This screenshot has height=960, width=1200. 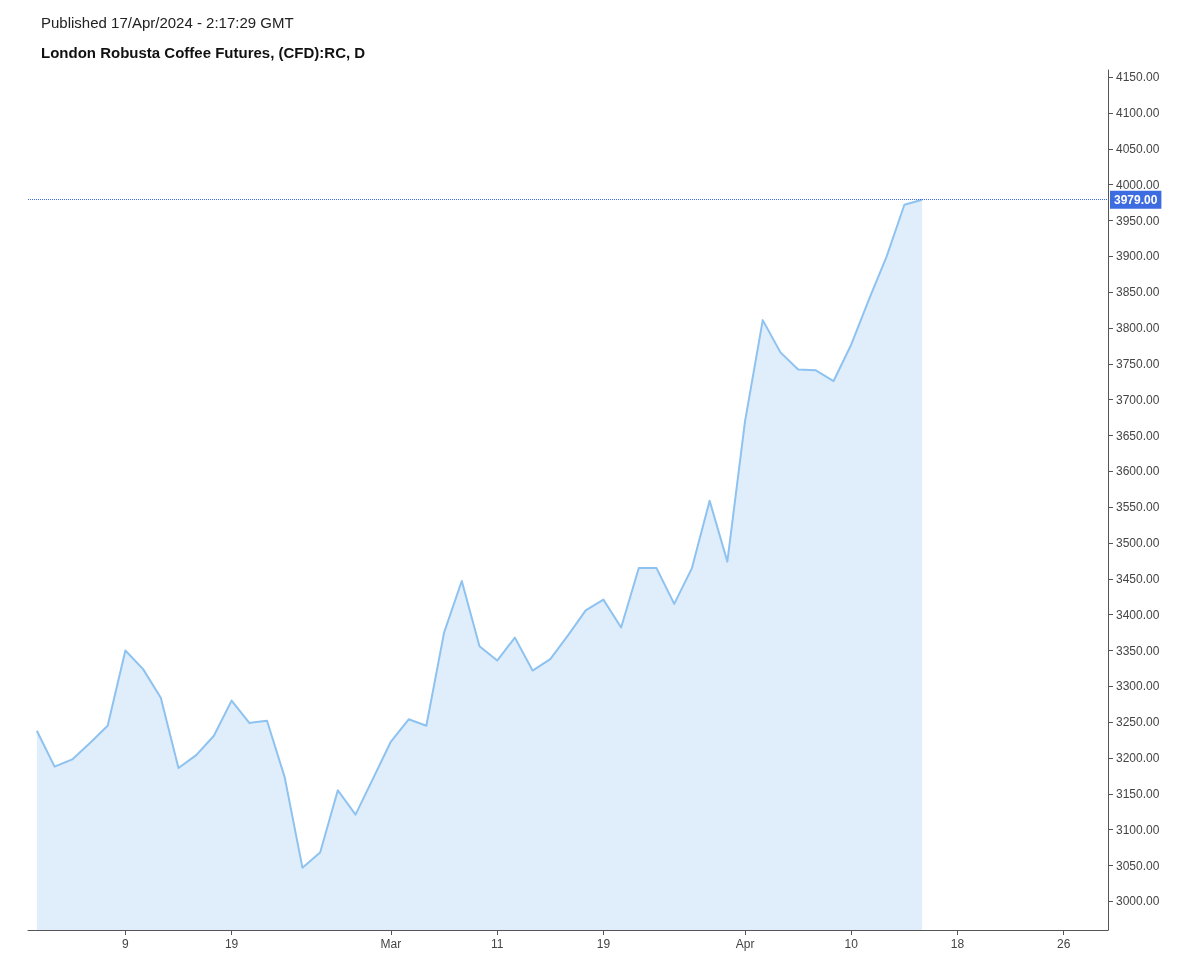 I want to click on y-tick-label: 3200.00, so click(x=1138, y=758).